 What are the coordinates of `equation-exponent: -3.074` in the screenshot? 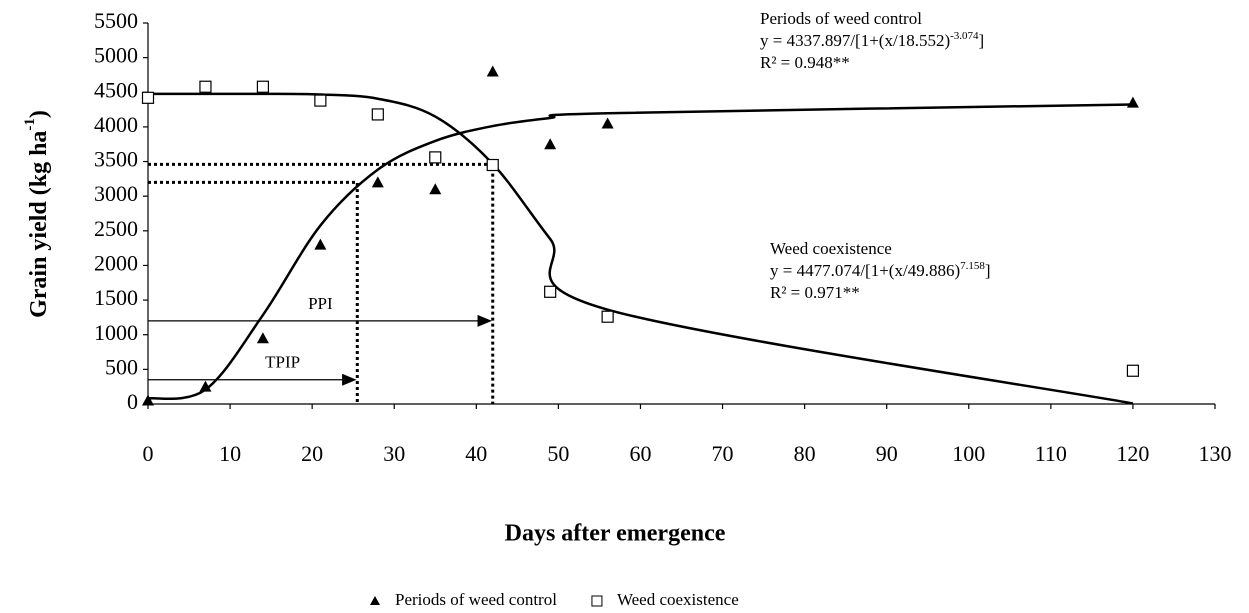 It's located at (964, 36).